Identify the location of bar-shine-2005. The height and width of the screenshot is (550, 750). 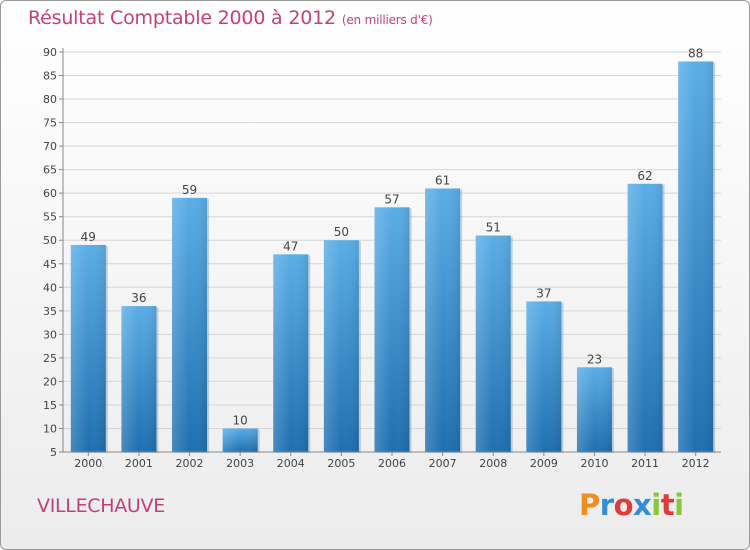
(341, 346).